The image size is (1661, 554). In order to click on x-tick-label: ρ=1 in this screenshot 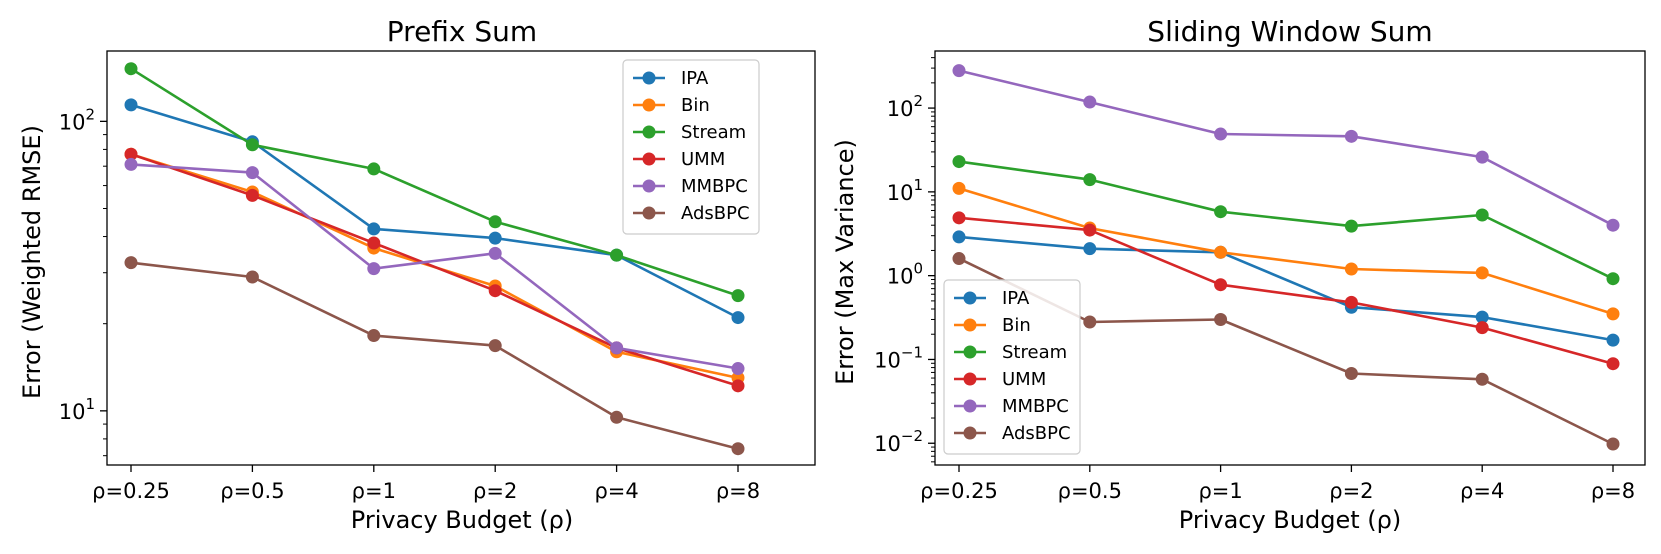, I will do `click(1220, 491)`.